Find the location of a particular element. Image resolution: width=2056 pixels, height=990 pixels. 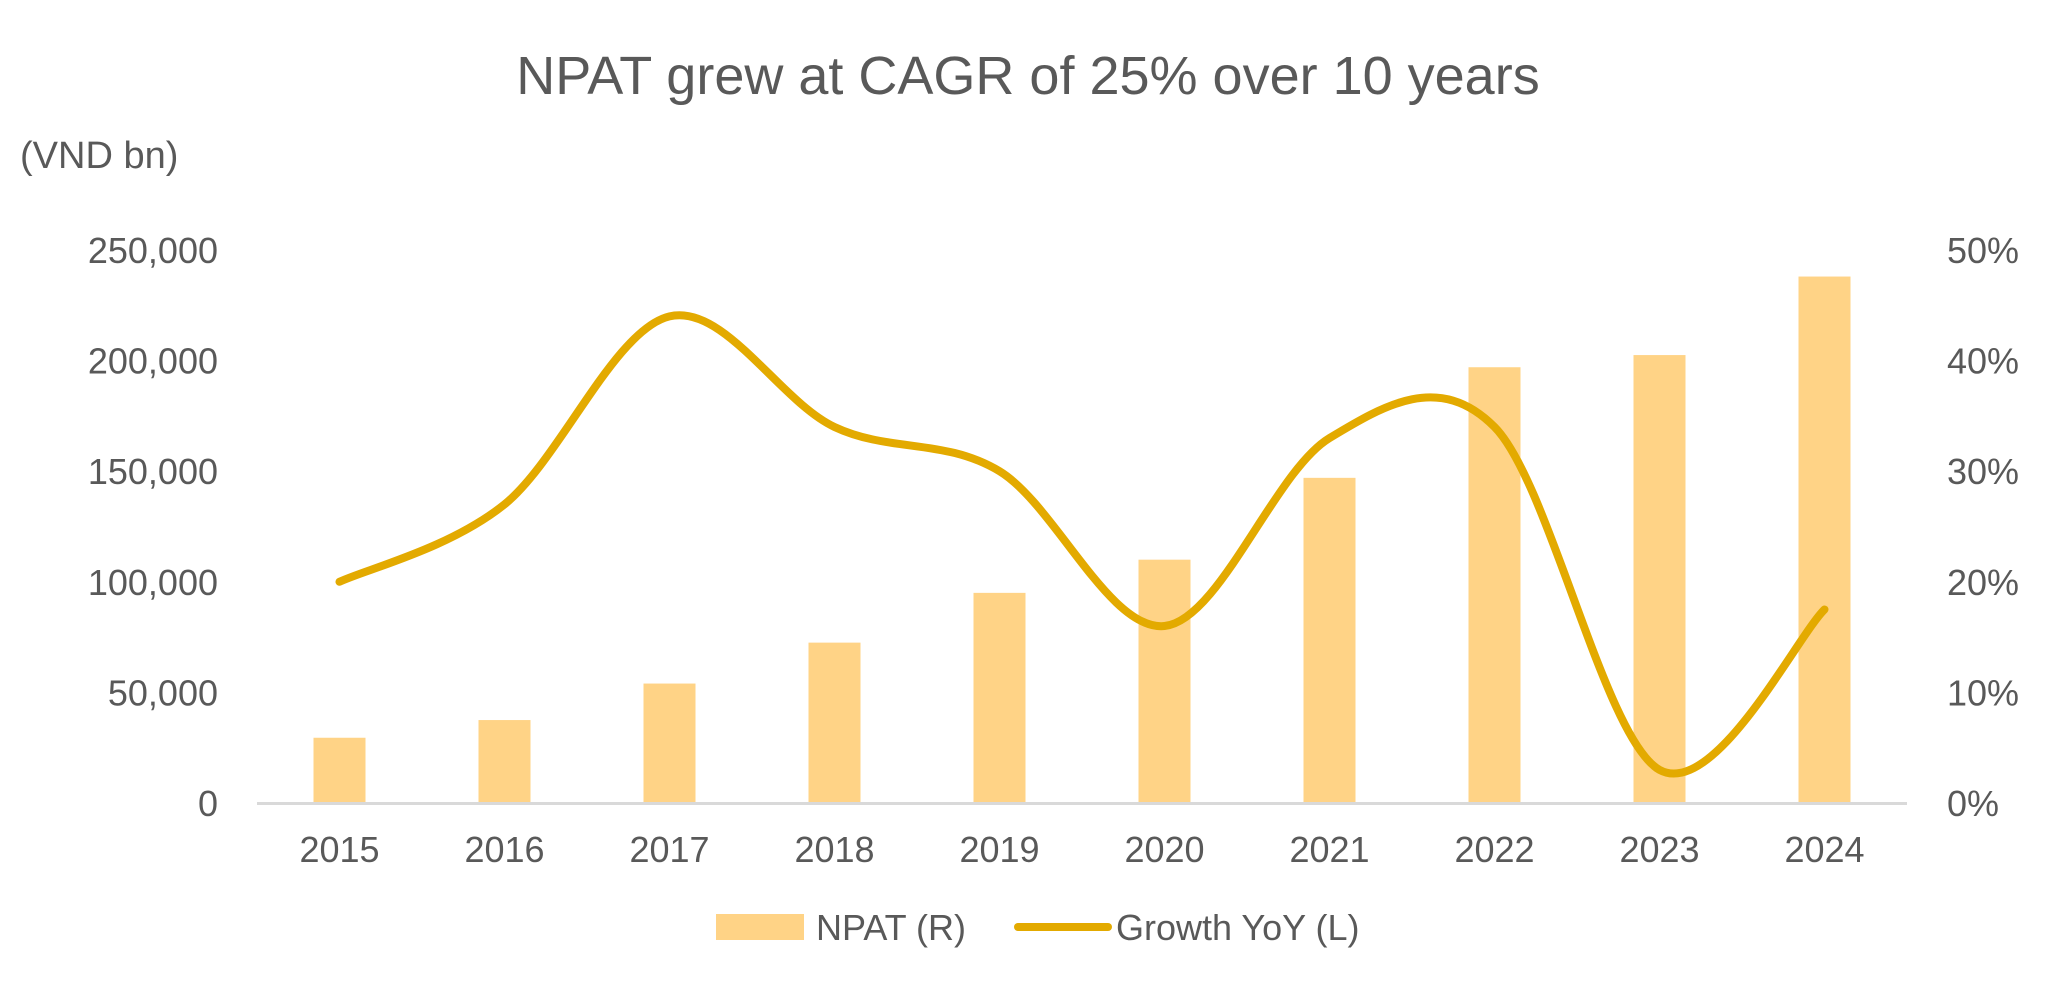

x-axis-tick-label: 2017 is located at coordinates (669, 849).